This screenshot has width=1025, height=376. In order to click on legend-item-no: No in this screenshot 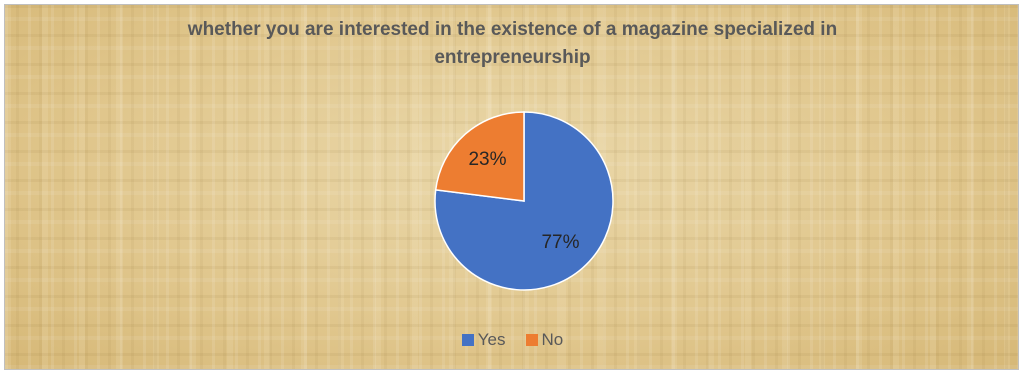, I will do `click(544, 340)`.